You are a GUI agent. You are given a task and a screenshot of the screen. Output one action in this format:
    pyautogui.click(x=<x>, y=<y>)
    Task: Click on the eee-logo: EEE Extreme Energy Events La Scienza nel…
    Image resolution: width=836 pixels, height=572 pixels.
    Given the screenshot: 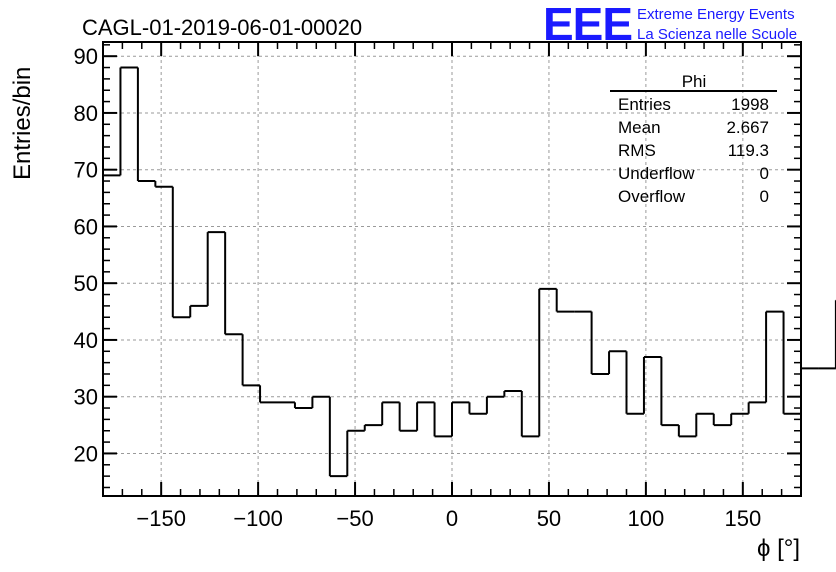 What is the action you would take?
    pyautogui.click(x=670, y=25)
    